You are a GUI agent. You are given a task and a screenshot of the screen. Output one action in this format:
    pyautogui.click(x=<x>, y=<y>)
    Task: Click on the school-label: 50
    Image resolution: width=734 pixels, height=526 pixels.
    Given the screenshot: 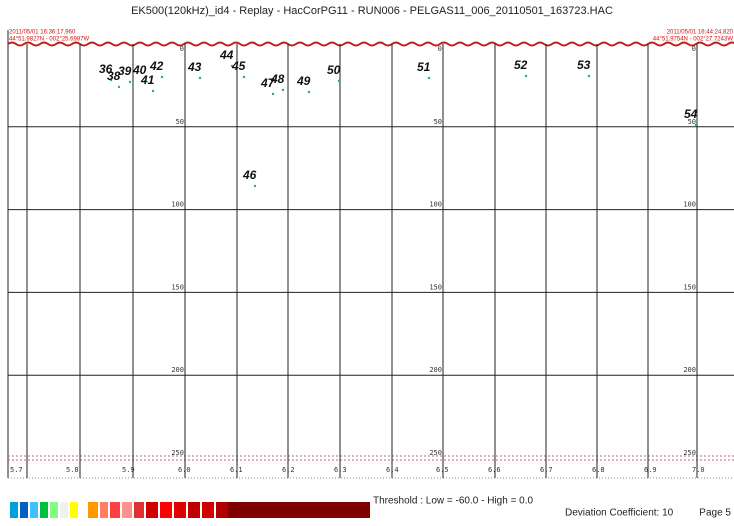 What is the action you would take?
    pyautogui.click(x=334, y=70)
    